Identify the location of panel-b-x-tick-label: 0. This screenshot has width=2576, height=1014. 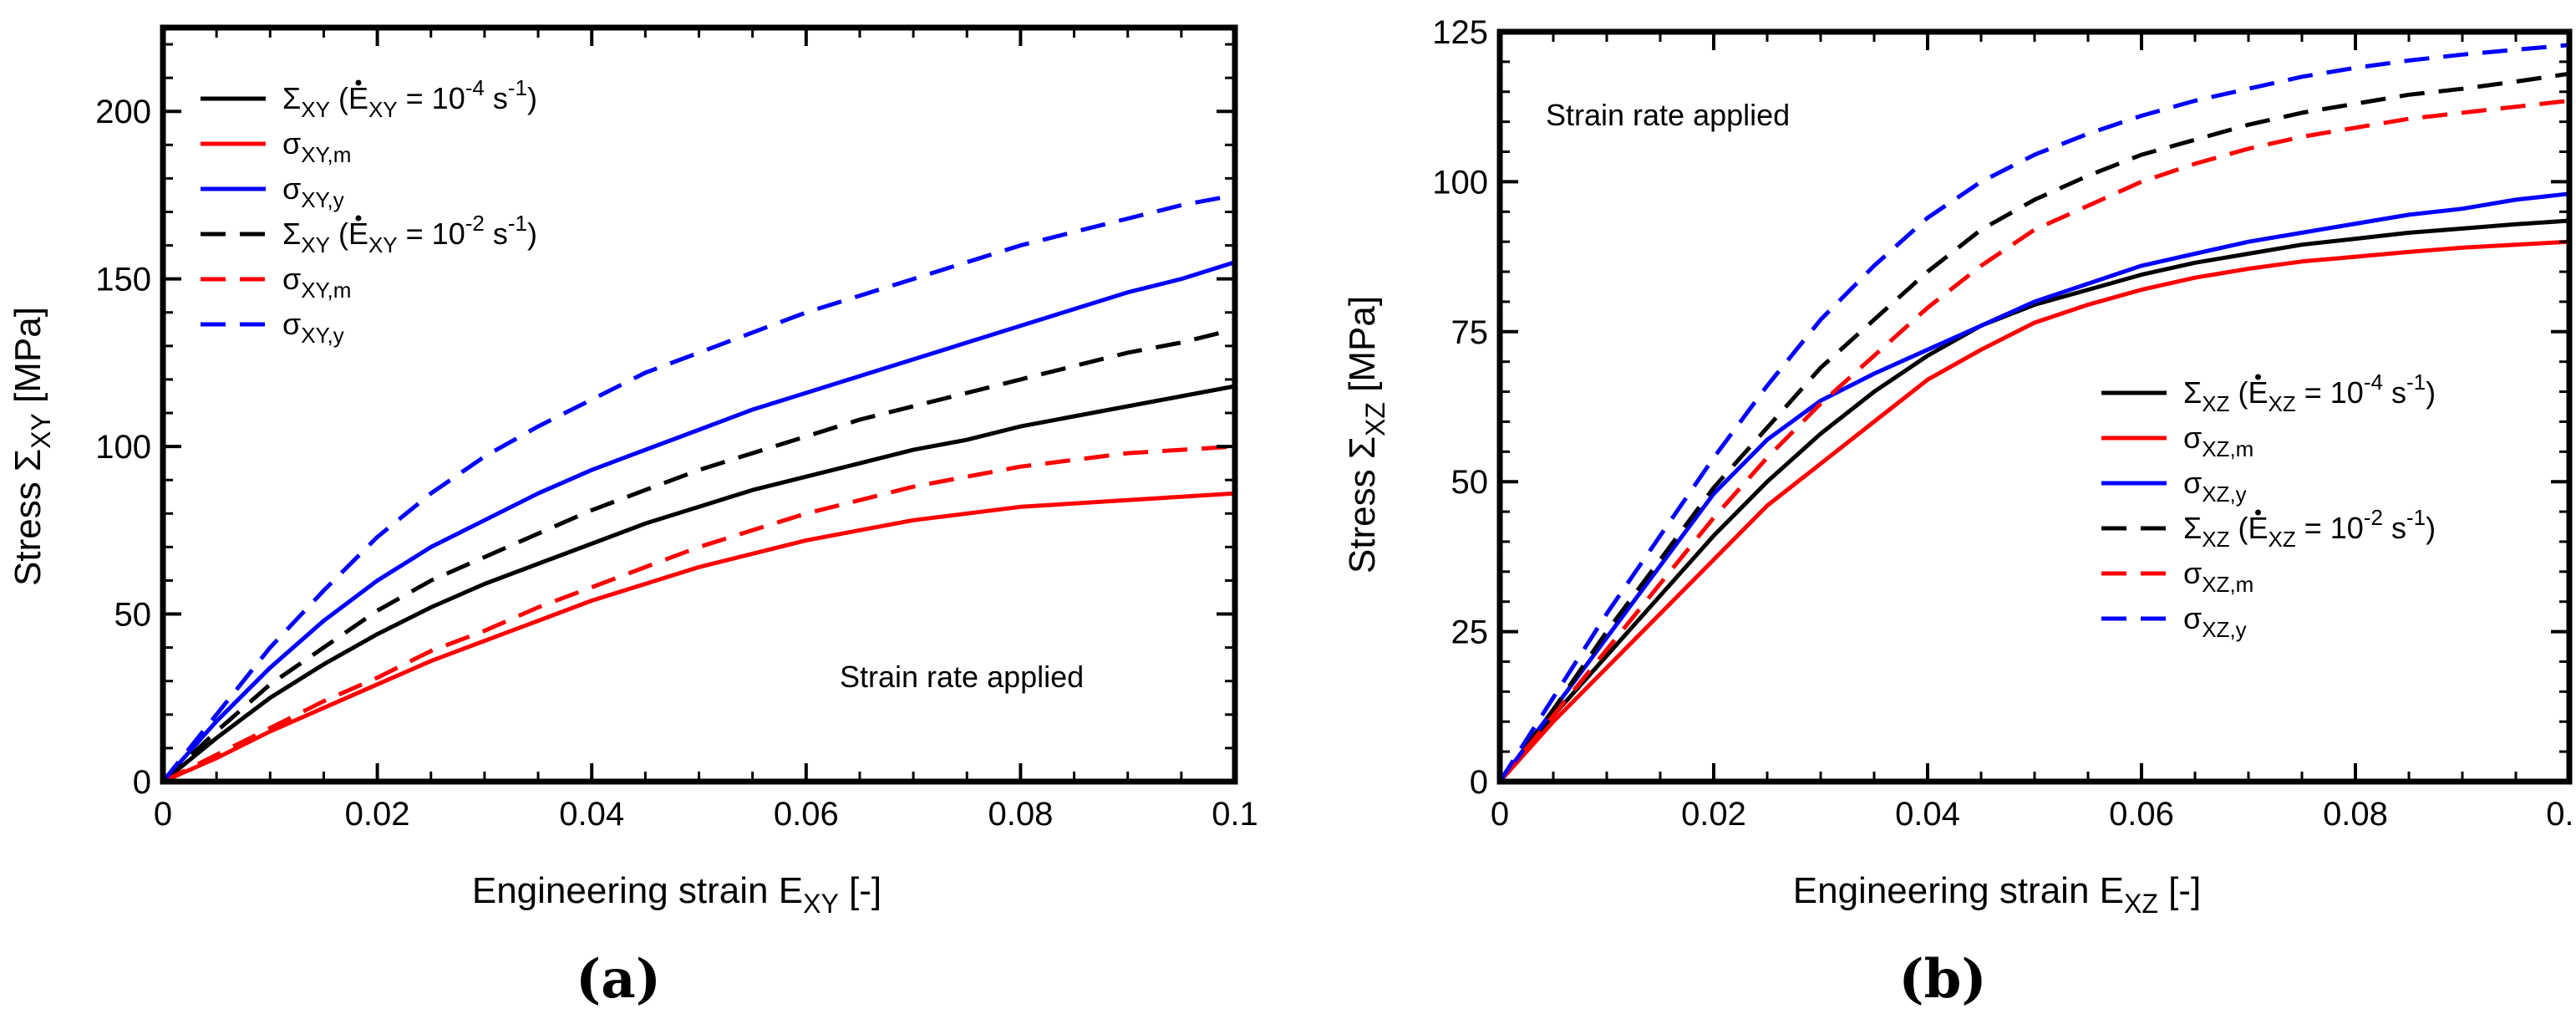
(1500, 814).